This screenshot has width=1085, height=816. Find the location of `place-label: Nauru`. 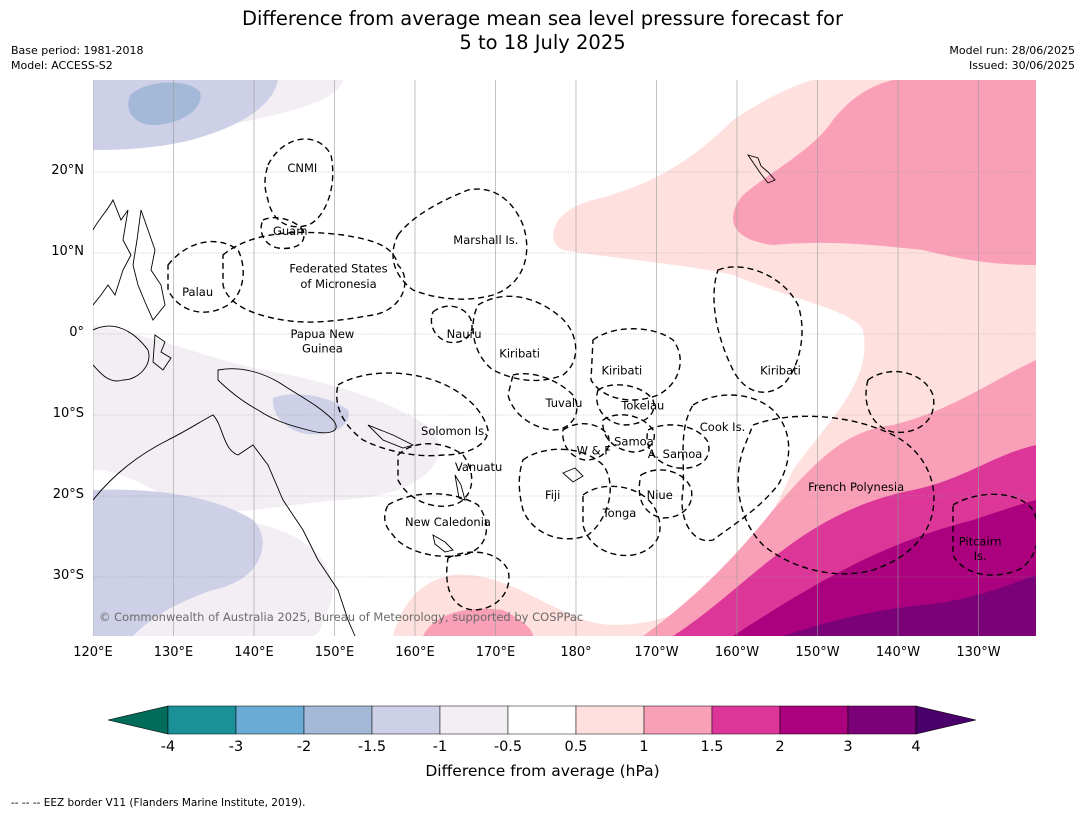

place-label: Nauru is located at coordinates (464, 334).